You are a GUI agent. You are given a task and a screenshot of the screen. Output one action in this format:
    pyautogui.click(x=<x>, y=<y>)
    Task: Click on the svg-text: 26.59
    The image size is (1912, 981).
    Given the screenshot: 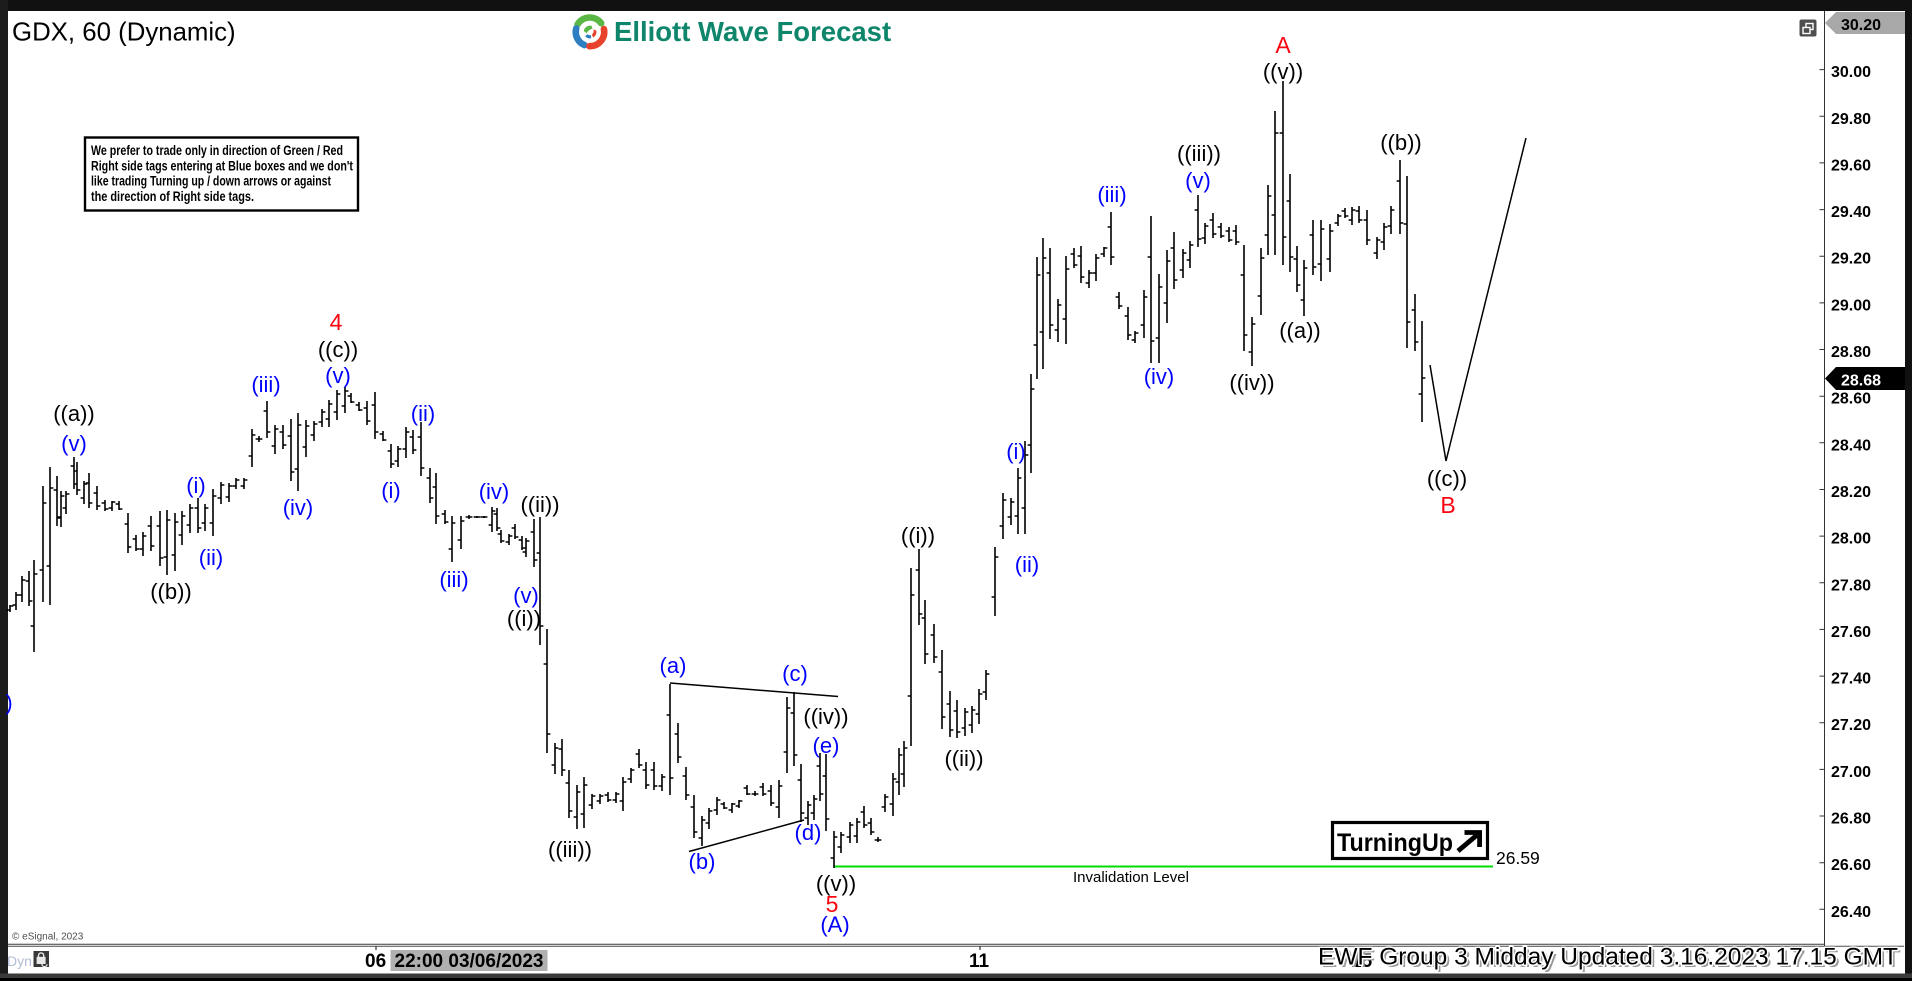 What is the action you would take?
    pyautogui.click(x=1518, y=858)
    